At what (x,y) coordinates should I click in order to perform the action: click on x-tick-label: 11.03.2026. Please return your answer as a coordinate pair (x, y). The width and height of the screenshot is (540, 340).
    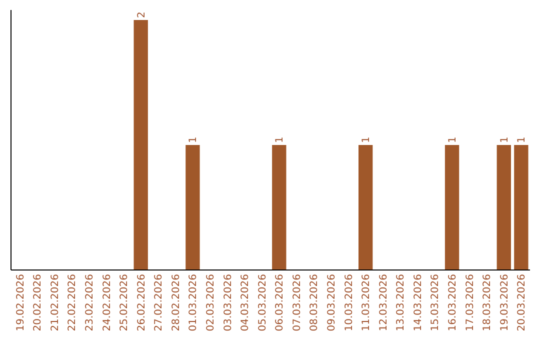
    Looking at the image, I should click on (366, 303).